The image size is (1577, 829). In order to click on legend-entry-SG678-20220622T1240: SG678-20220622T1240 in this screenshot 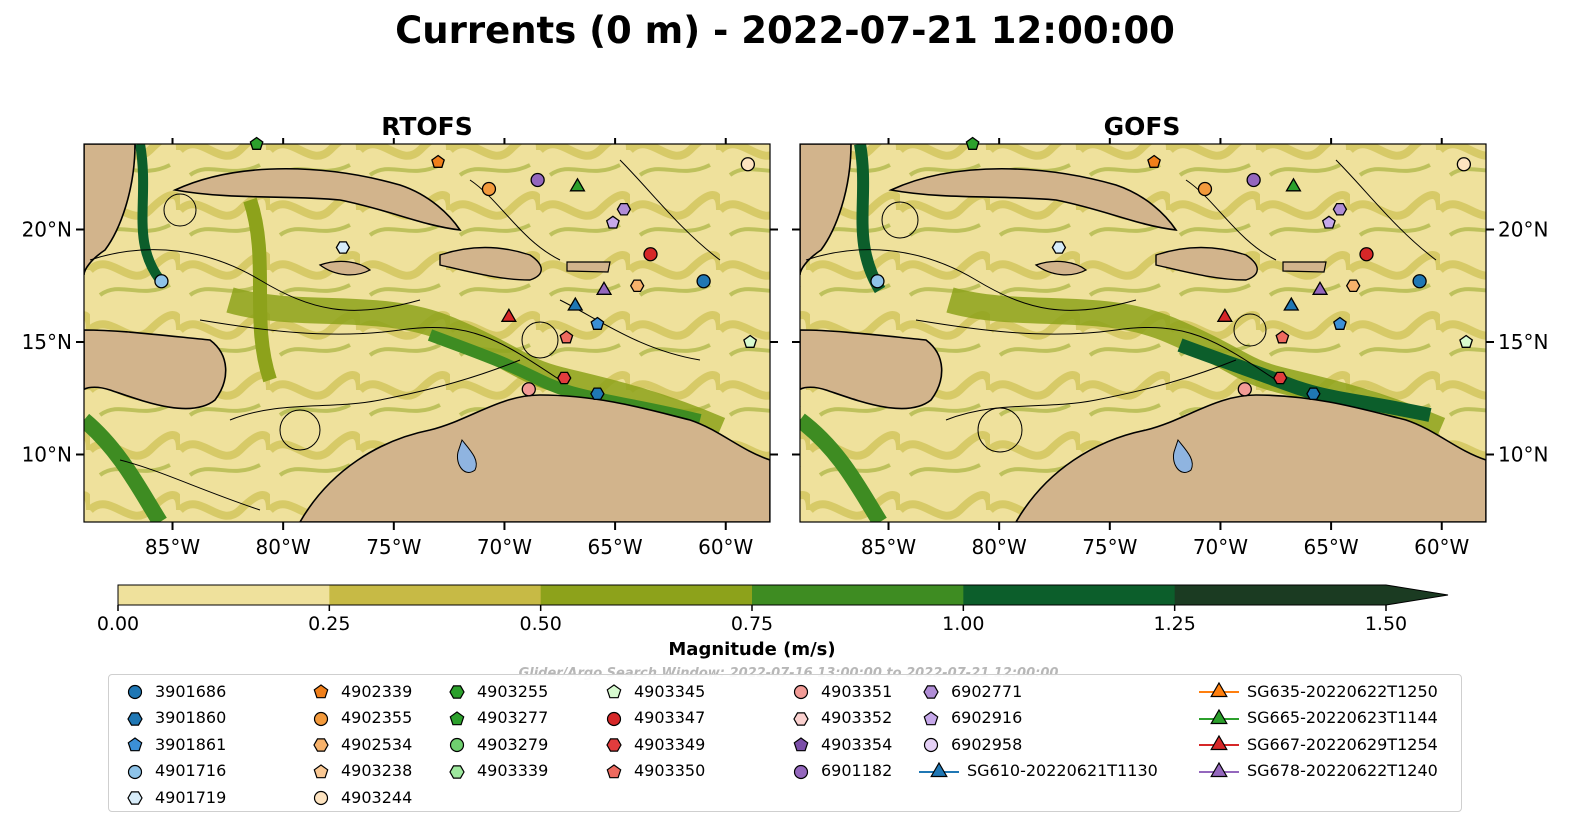, I will do `click(1318, 771)`.